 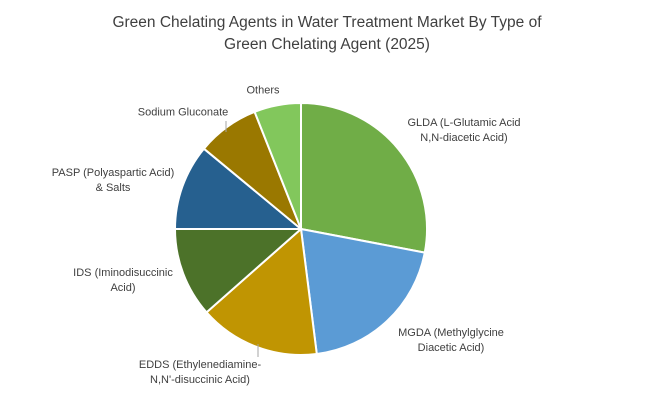 What do you see at coordinates (183, 112) in the screenshot?
I see `slice-label-sodium-gluconate: Sodium Gluconate` at bounding box center [183, 112].